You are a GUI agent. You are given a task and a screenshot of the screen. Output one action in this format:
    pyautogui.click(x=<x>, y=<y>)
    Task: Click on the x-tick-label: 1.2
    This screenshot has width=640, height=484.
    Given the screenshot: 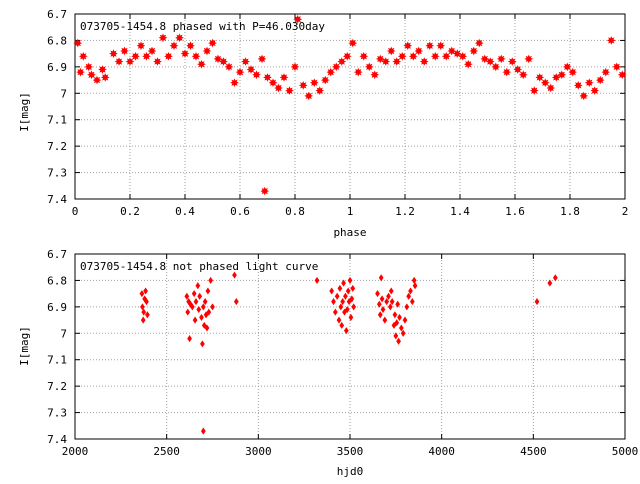 What is the action you would take?
    pyautogui.click(x=405, y=211)
    